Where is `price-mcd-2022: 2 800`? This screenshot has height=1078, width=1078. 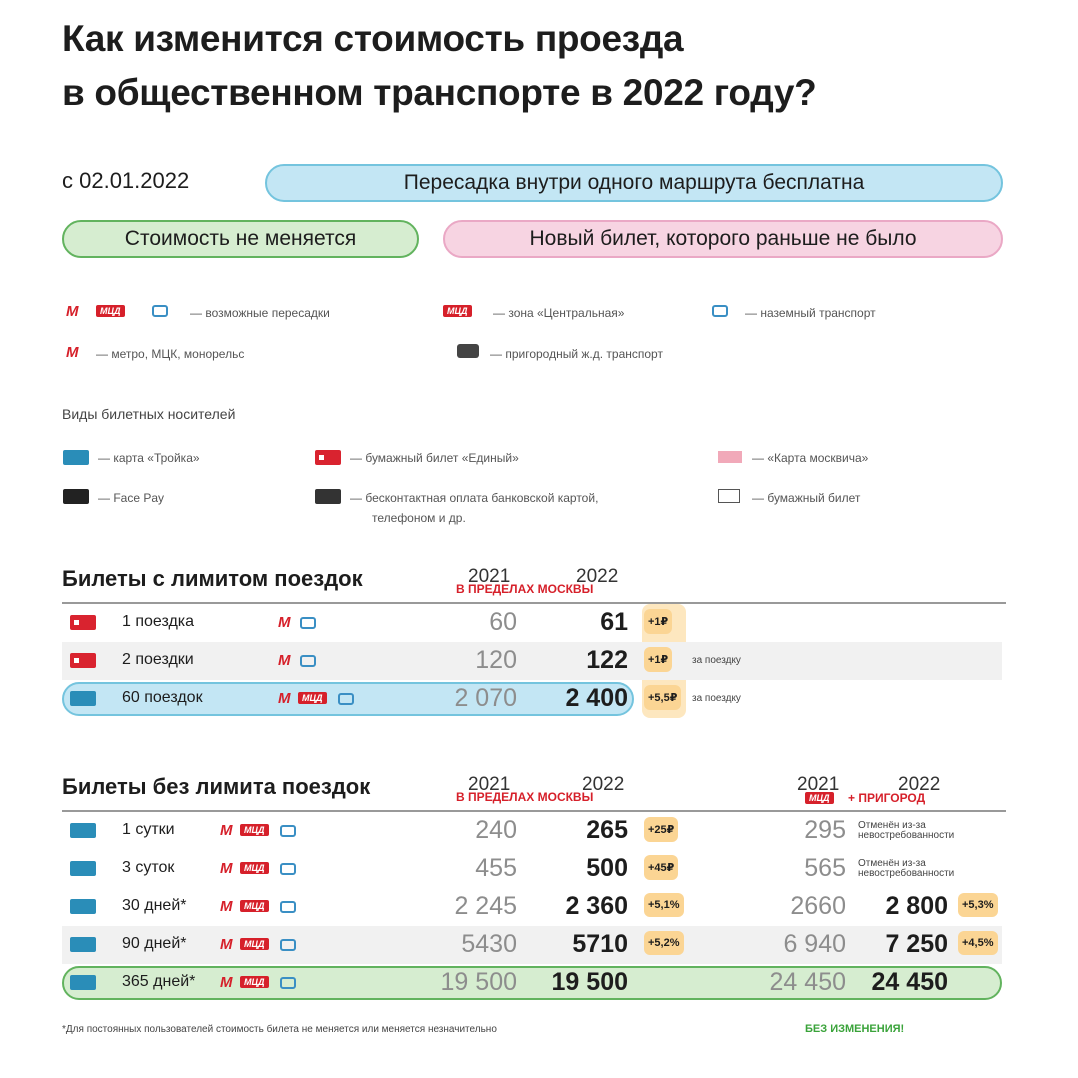
price-mcd-2022: 2 800 is located at coordinates (916, 906).